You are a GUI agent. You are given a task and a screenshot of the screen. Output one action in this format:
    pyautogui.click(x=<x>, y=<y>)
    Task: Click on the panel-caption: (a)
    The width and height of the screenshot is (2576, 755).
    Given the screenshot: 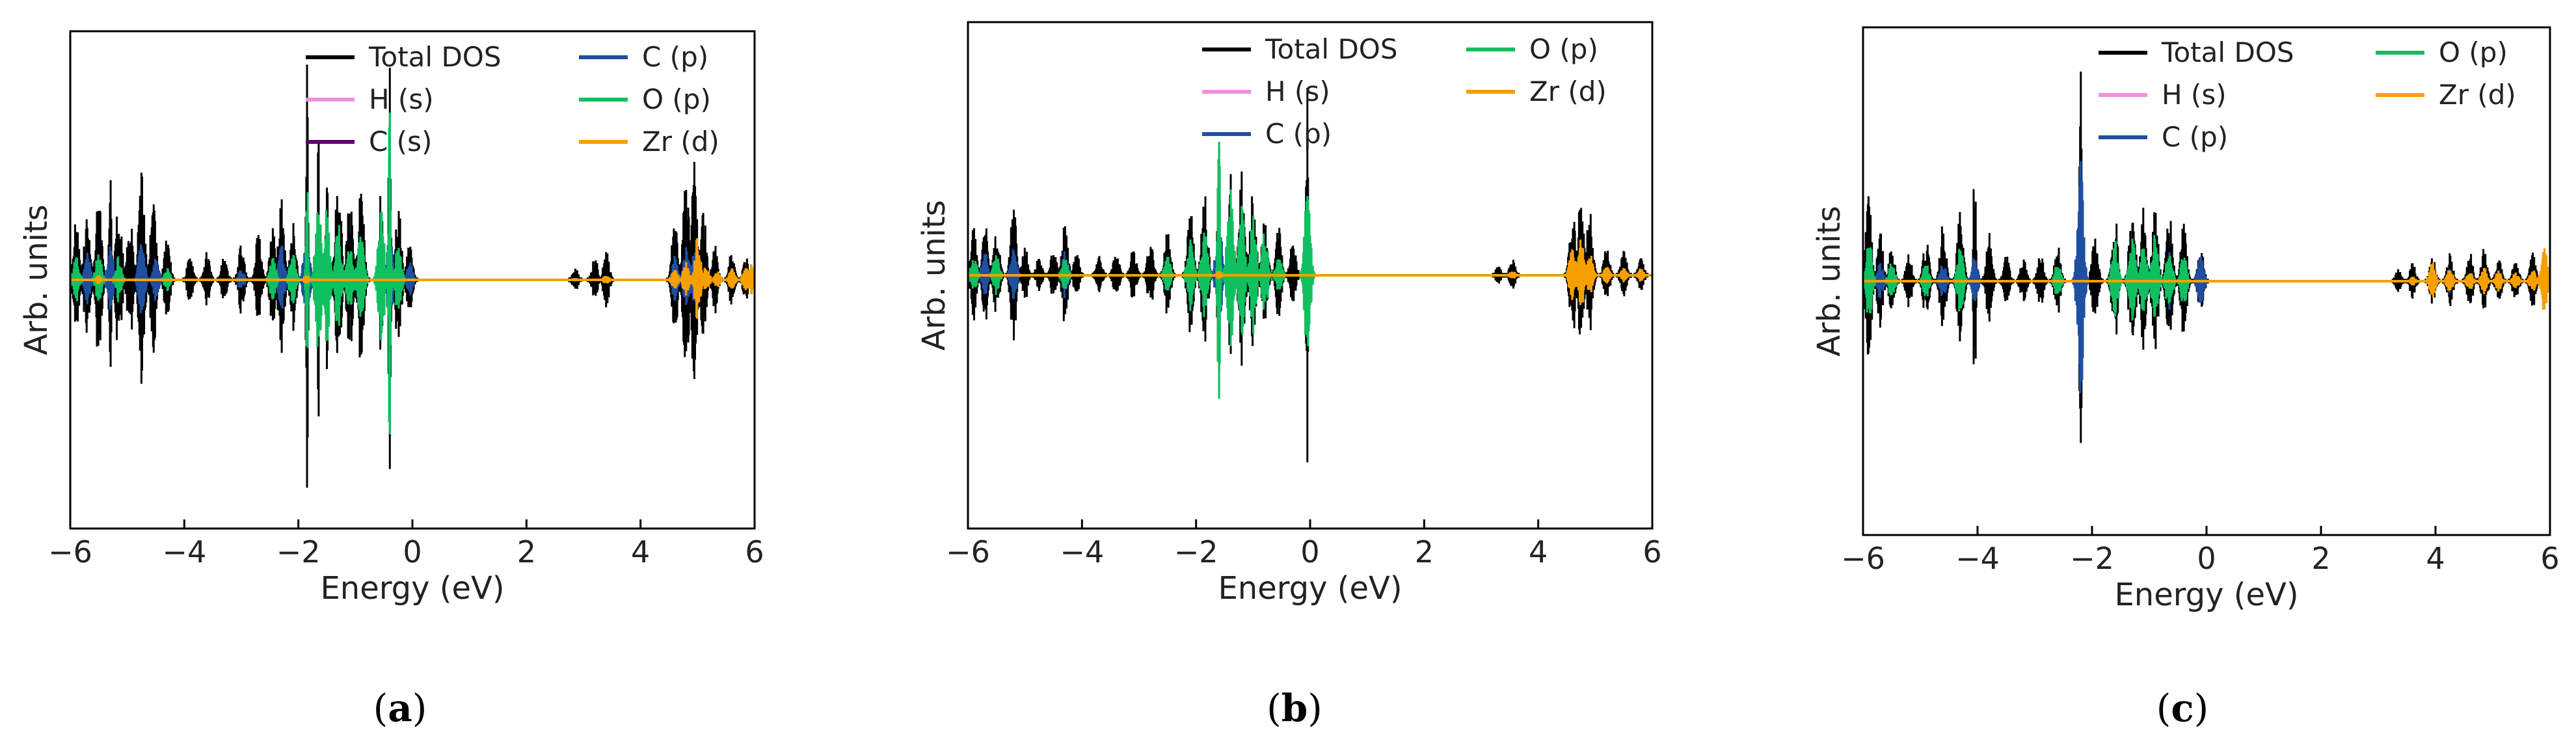 What is the action you would take?
    pyautogui.click(x=400, y=708)
    